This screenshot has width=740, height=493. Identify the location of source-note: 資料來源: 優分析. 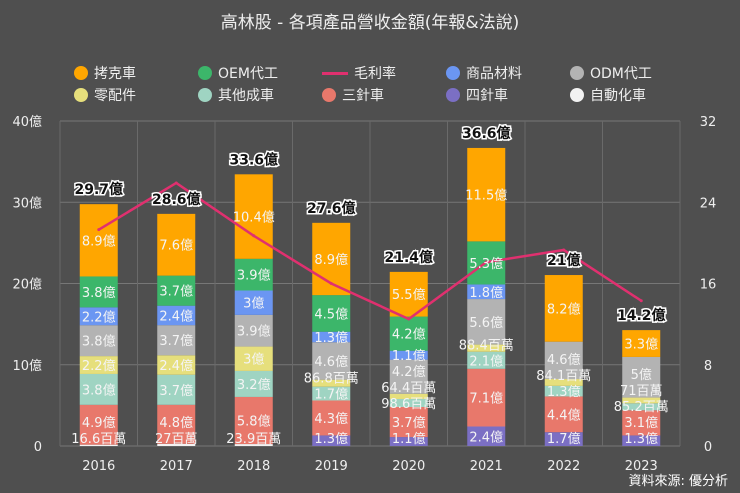
(678, 481).